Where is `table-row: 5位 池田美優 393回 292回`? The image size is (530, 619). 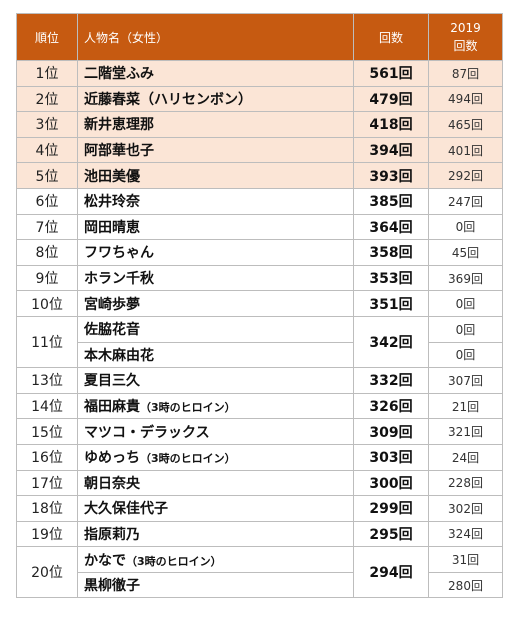
table-row: 5位 池田美優 393回 292回 is located at coordinates (259, 175).